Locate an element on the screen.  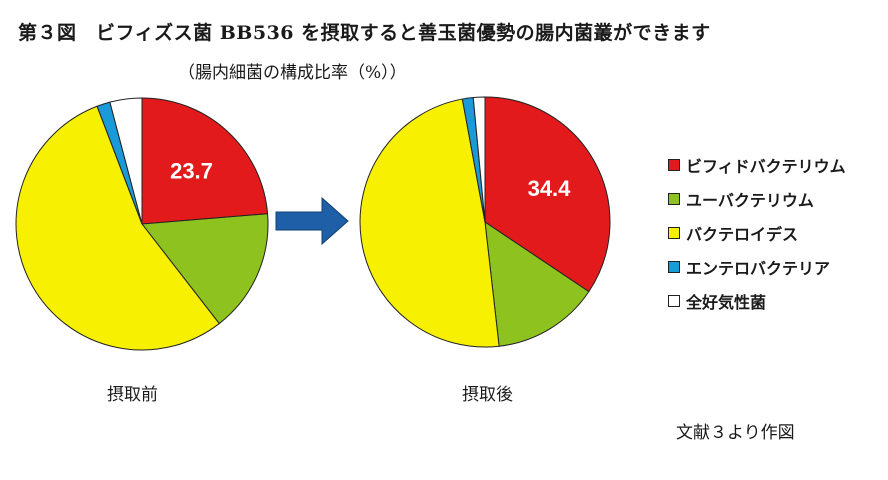
slice-value-label: 34.4 is located at coordinates (550, 188).